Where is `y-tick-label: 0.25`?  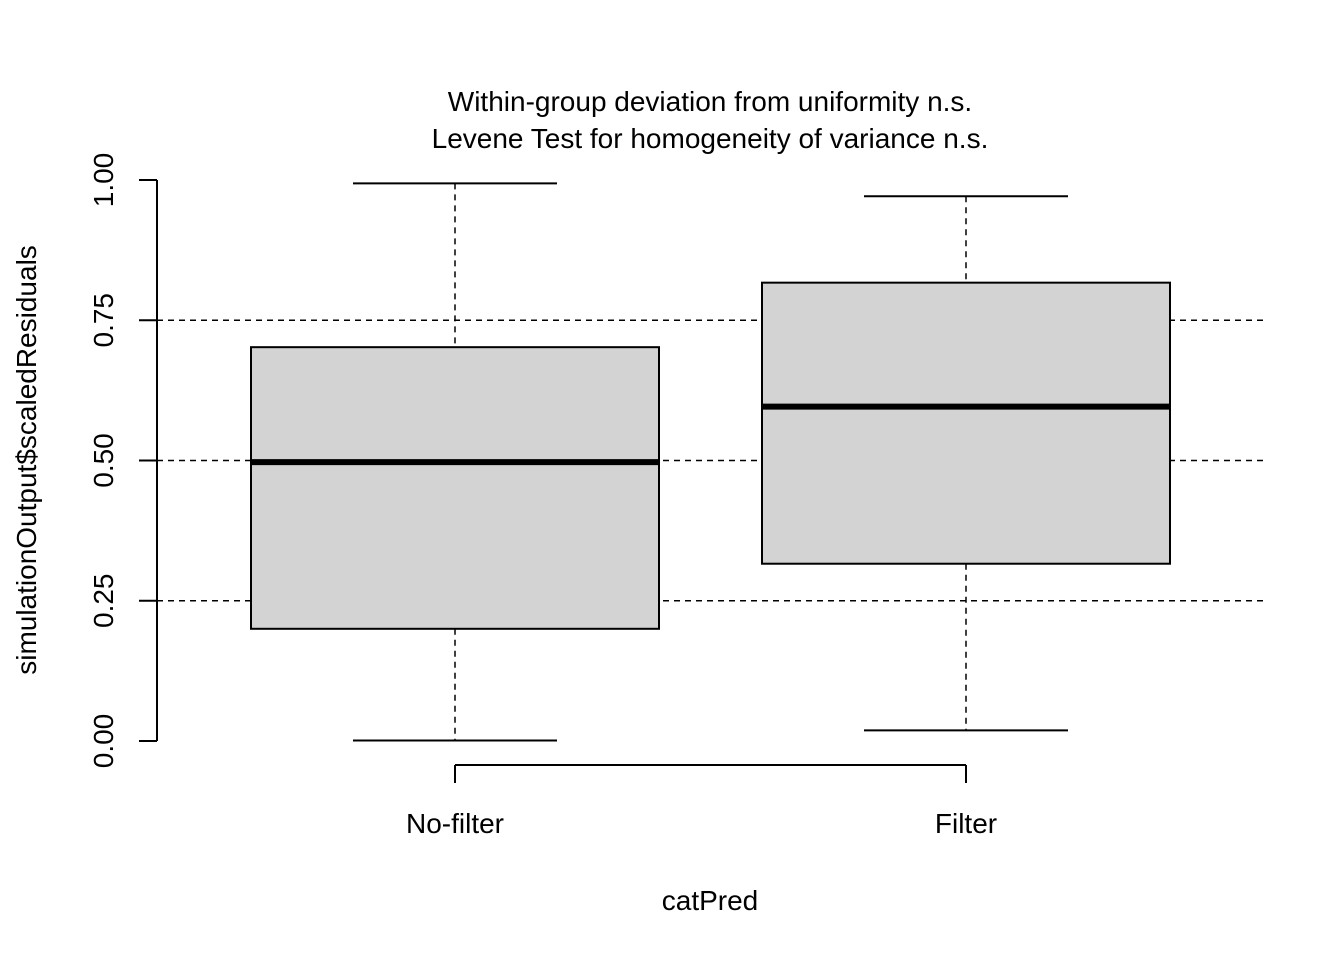 y-tick-label: 0.25 is located at coordinates (103, 601).